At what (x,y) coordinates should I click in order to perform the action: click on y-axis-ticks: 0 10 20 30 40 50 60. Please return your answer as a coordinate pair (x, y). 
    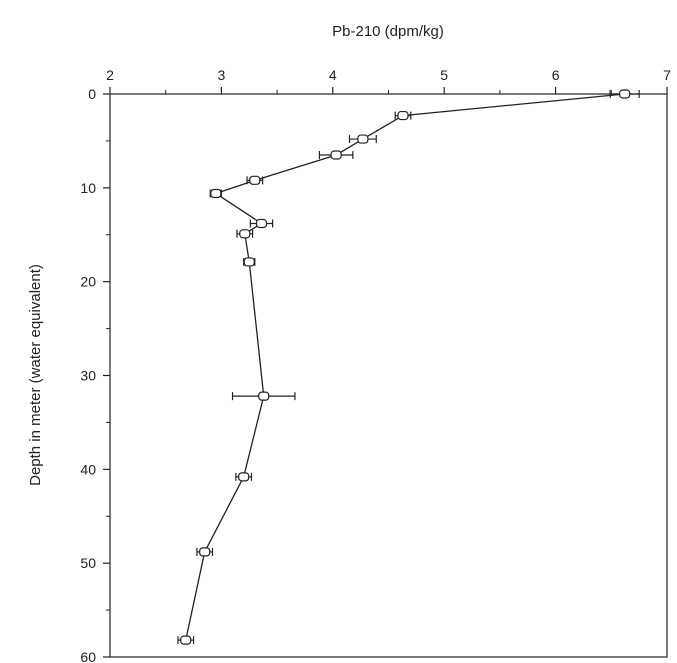
    Looking at the image, I should click on (95, 374).